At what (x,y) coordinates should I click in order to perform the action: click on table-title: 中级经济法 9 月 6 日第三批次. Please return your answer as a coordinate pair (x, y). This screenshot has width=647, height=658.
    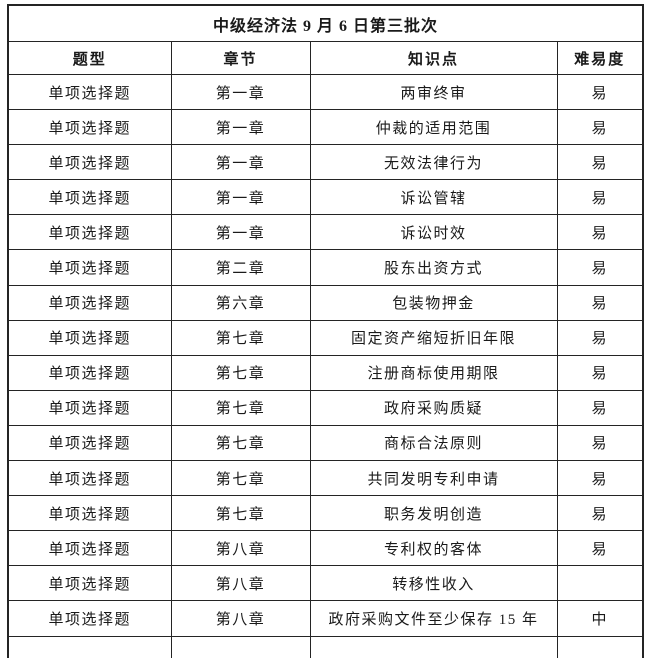
    Looking at the image, I should click on (325, 23).